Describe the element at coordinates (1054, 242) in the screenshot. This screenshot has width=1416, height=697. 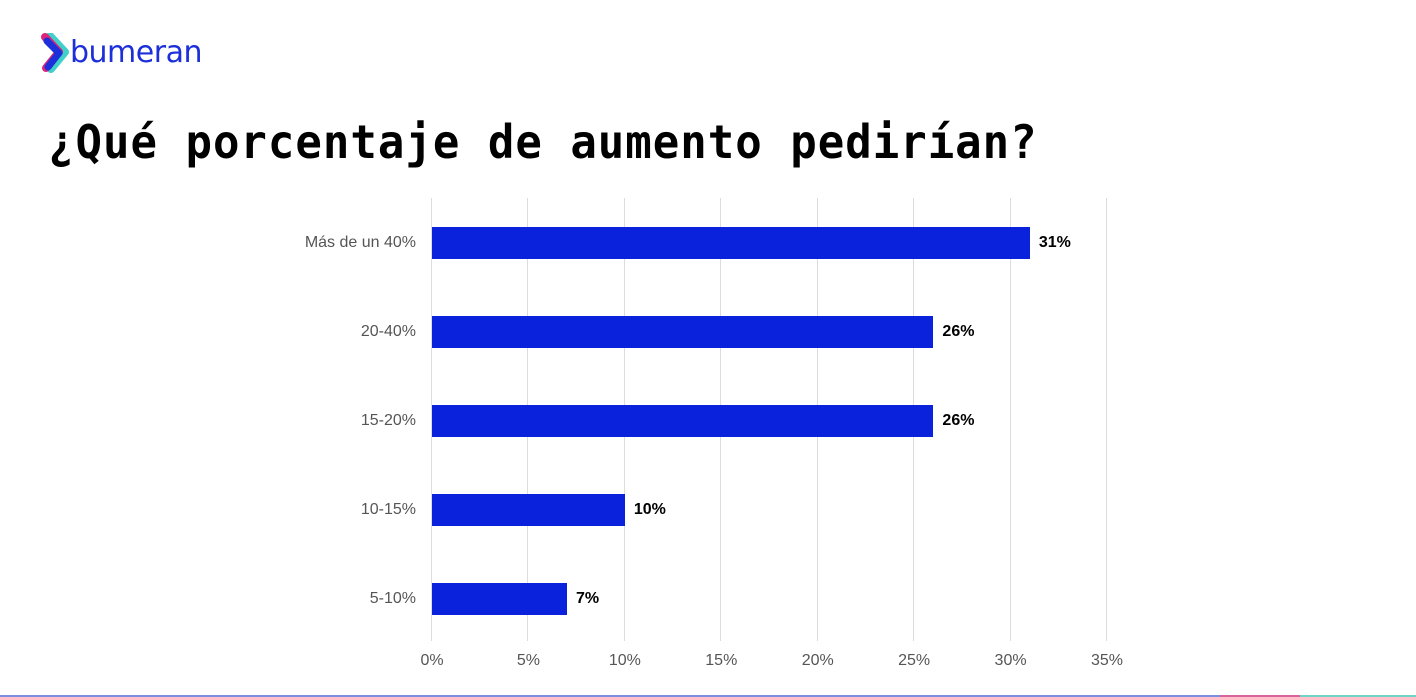
I see `bar-value-label: 31%` at that location.